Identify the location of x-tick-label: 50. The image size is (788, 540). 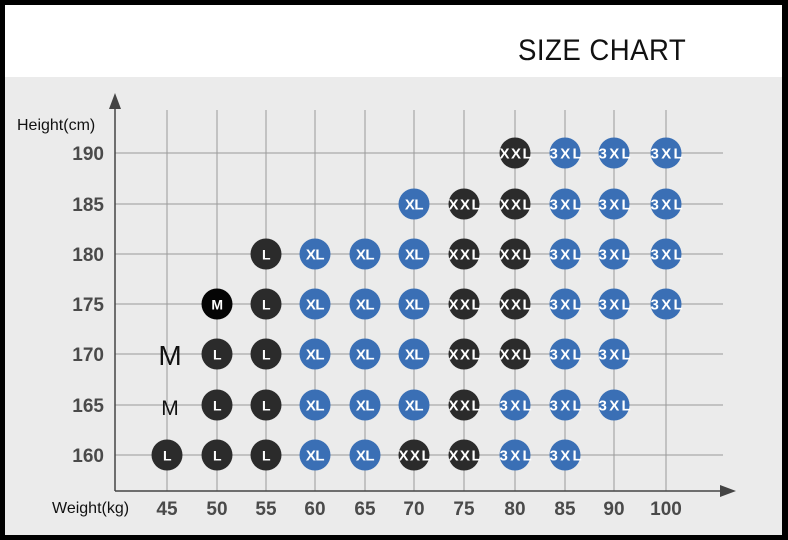
(216, 509).